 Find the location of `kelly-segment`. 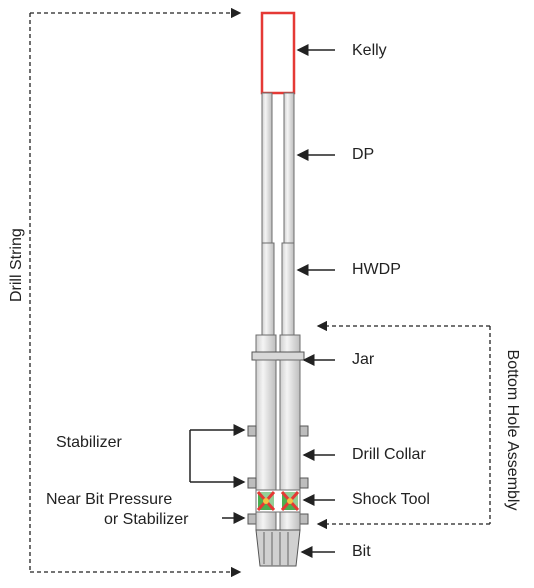

kelly-segment is located at coordinates (278, 53).